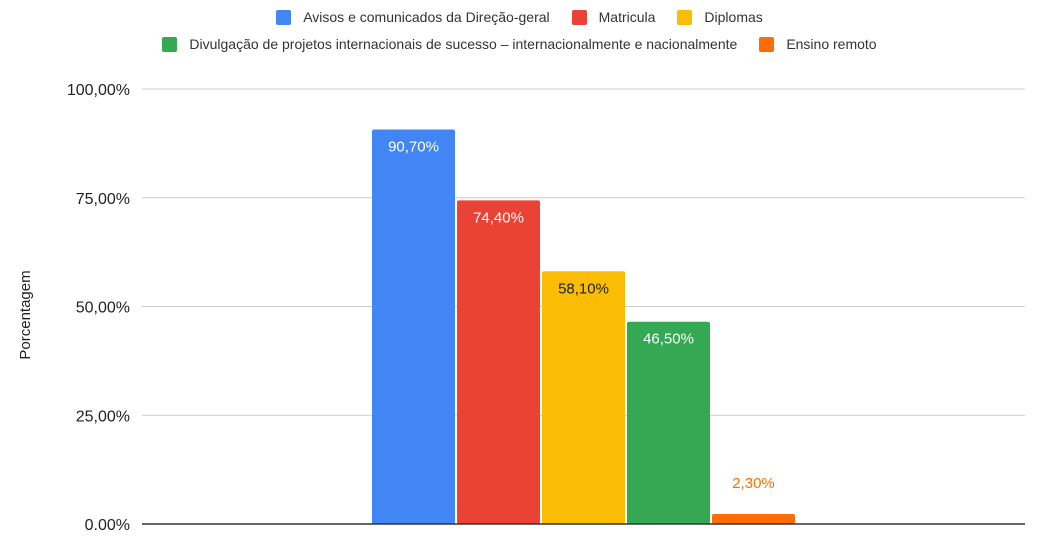 This screenshot has height=540, width=1039. What do you see at coordinates (413, 326) in the screenshot?
I see `bar-avisos` at bounding box center [413, 326].